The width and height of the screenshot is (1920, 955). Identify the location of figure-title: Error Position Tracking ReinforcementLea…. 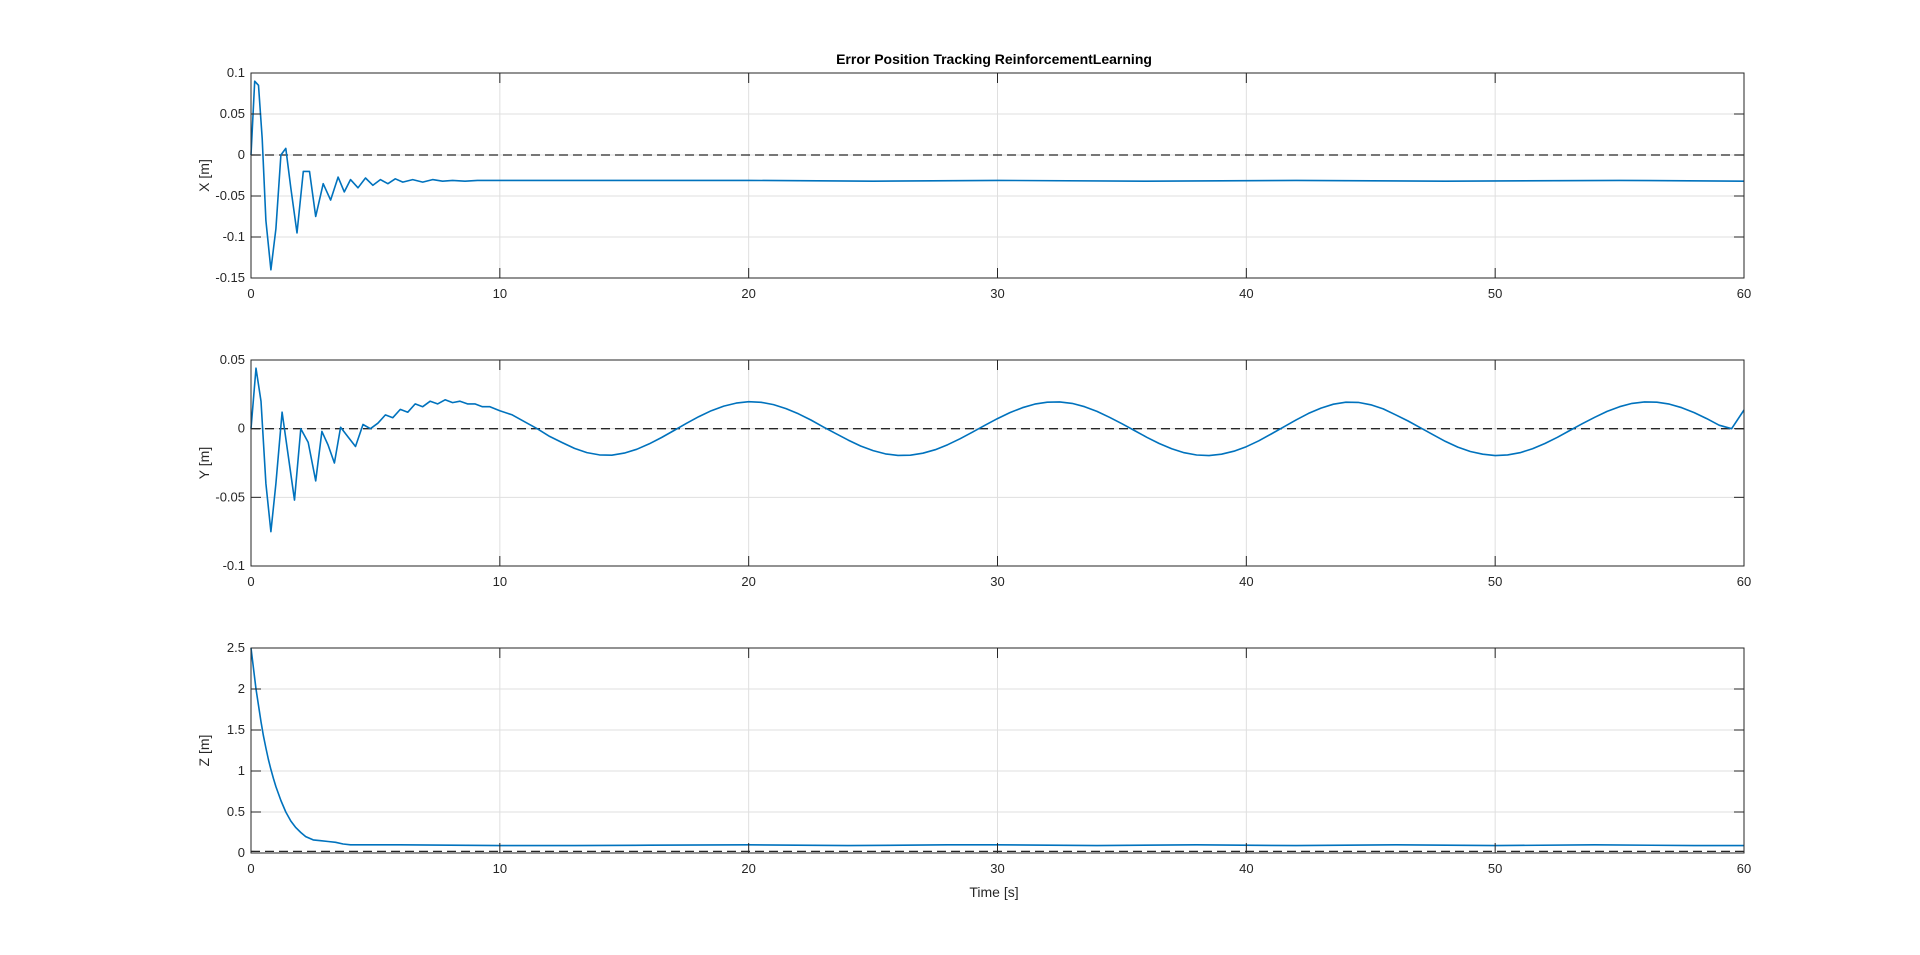
(994, 59).